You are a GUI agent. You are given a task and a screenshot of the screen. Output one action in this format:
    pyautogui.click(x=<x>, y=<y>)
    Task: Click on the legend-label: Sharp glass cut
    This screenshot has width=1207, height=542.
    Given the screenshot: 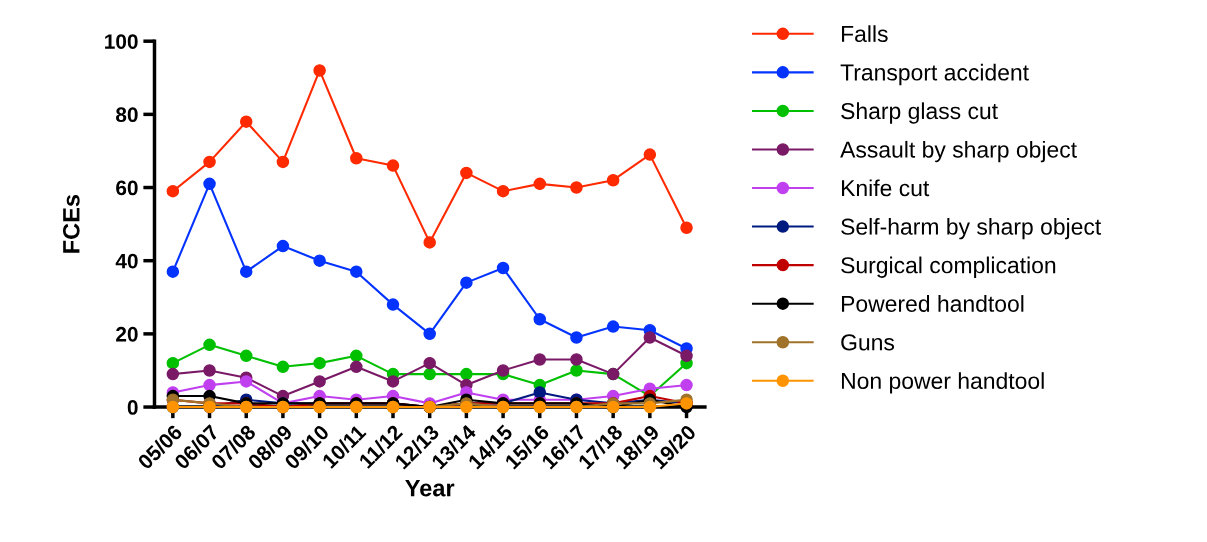 What is the action you would take?
    pyautogui.click(x=919, y=113)
    